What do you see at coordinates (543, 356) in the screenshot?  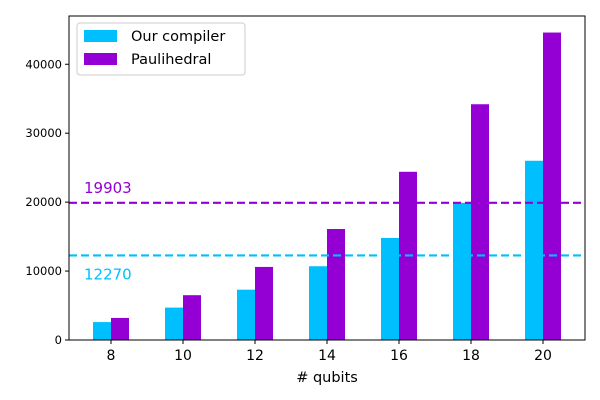 I see `x-tick-label: 20` at bounding box center [543, 356].